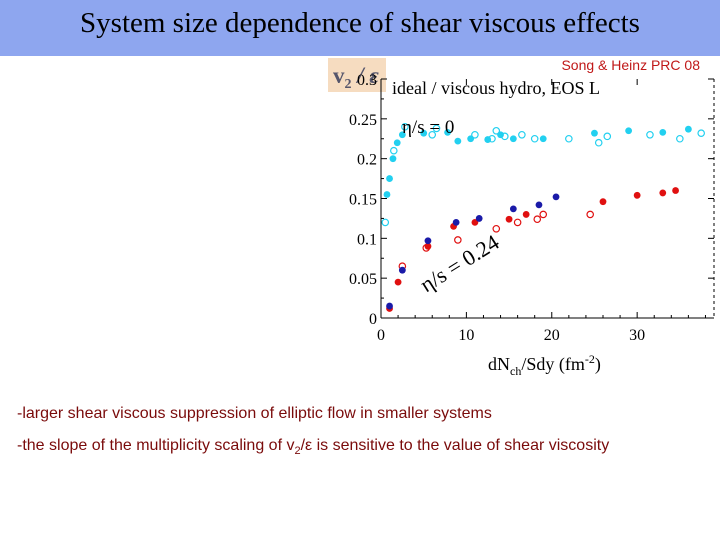 This screenshot has height=540, width=720. What do you see at coordinates (466, 335) in the screenshot?
I see `x-tick-label: 10` at bounding box center [466, 335].